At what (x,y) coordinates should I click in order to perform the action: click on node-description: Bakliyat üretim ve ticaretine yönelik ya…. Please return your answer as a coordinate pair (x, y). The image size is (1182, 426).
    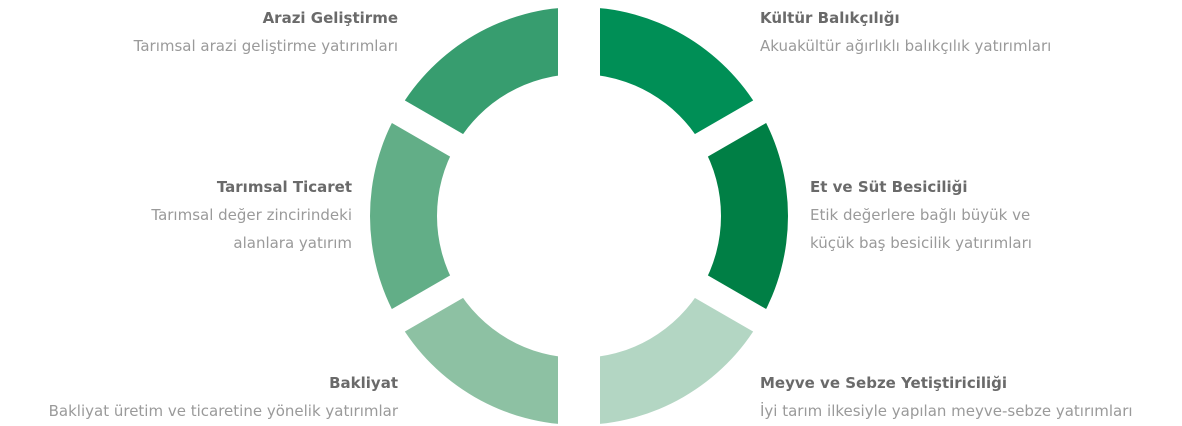
    Looking at the image, I should click on (224, 411).